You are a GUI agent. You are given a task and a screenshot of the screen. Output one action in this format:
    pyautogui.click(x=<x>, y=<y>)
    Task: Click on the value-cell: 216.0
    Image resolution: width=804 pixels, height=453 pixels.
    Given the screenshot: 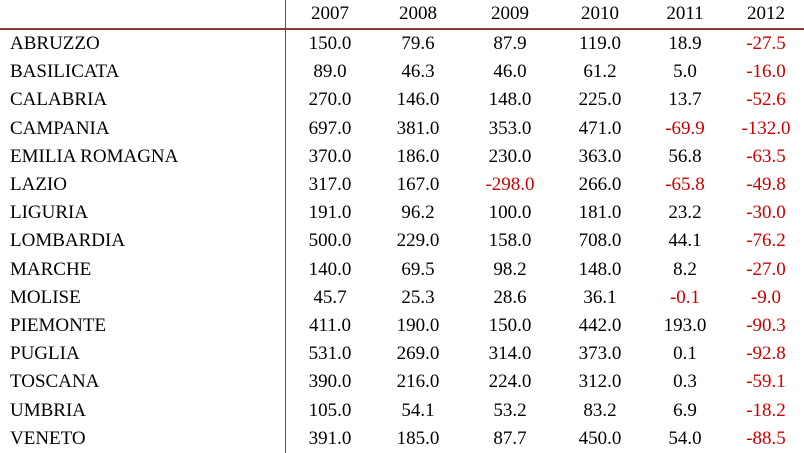 What is the action you would take?
    pyautogui.click(x=418, y=382)
    